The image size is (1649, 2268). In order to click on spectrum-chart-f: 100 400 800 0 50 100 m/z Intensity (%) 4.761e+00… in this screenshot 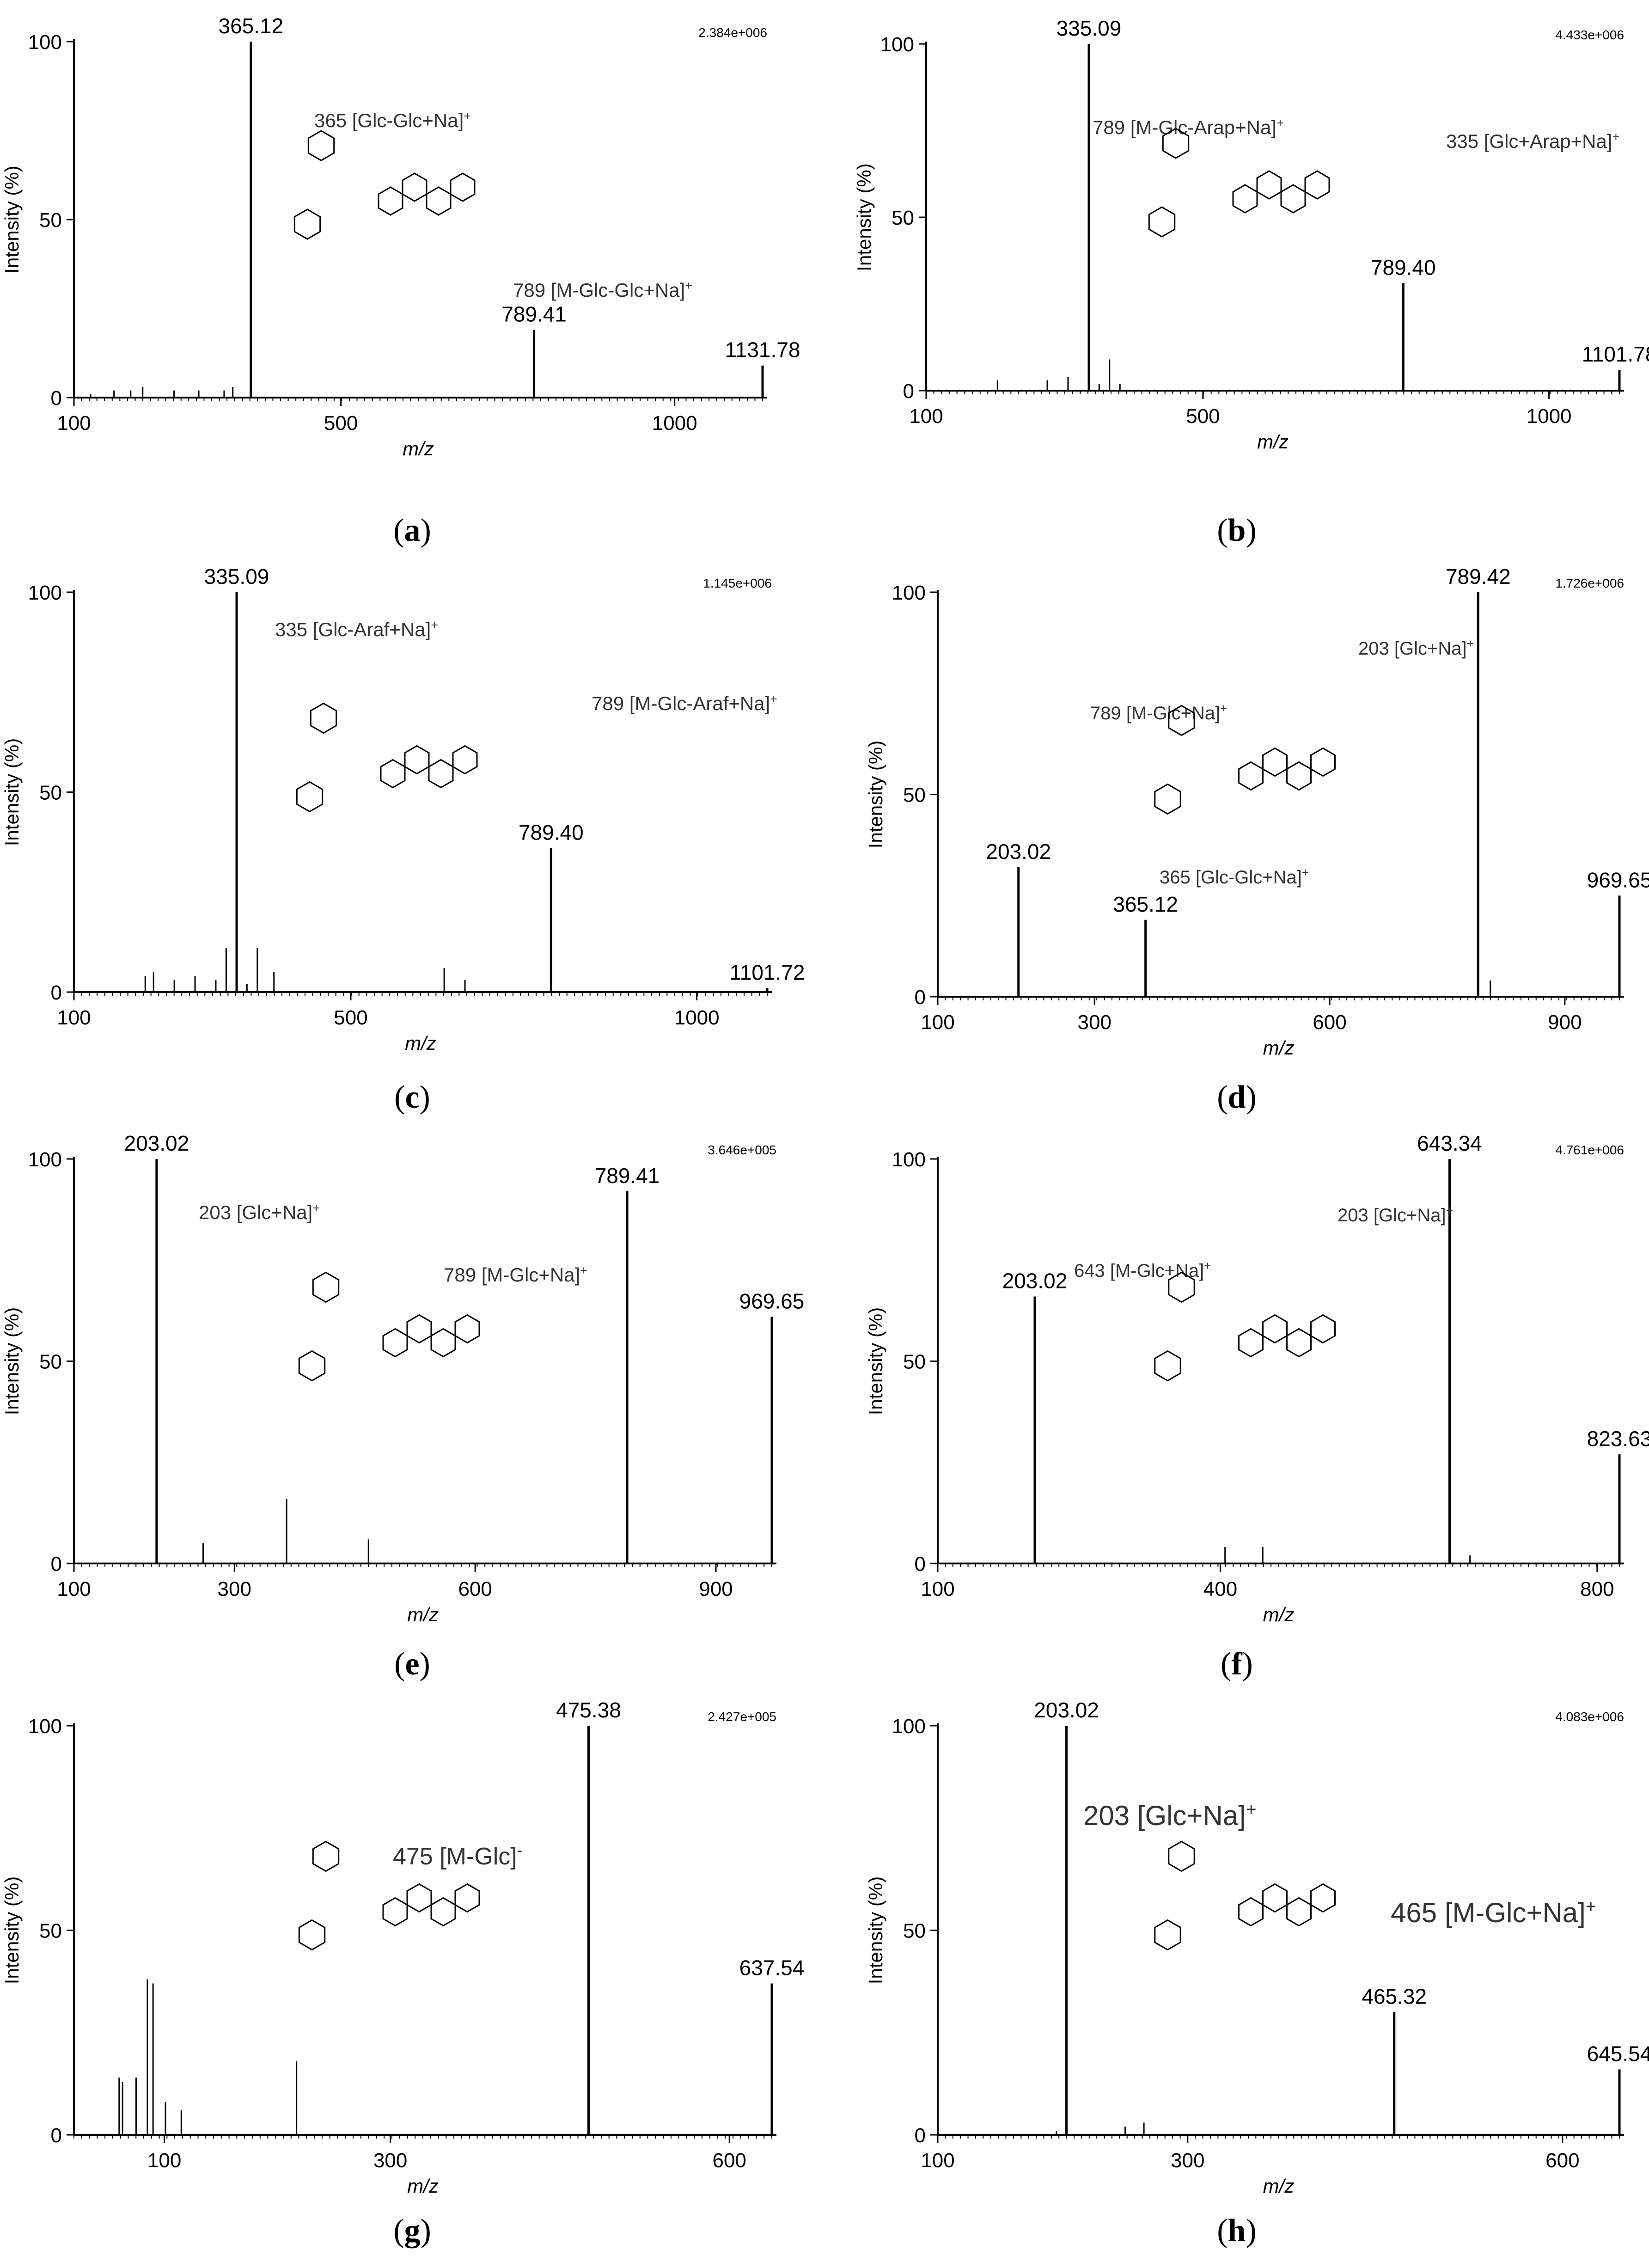, I will do `click(1257, 1379)`.